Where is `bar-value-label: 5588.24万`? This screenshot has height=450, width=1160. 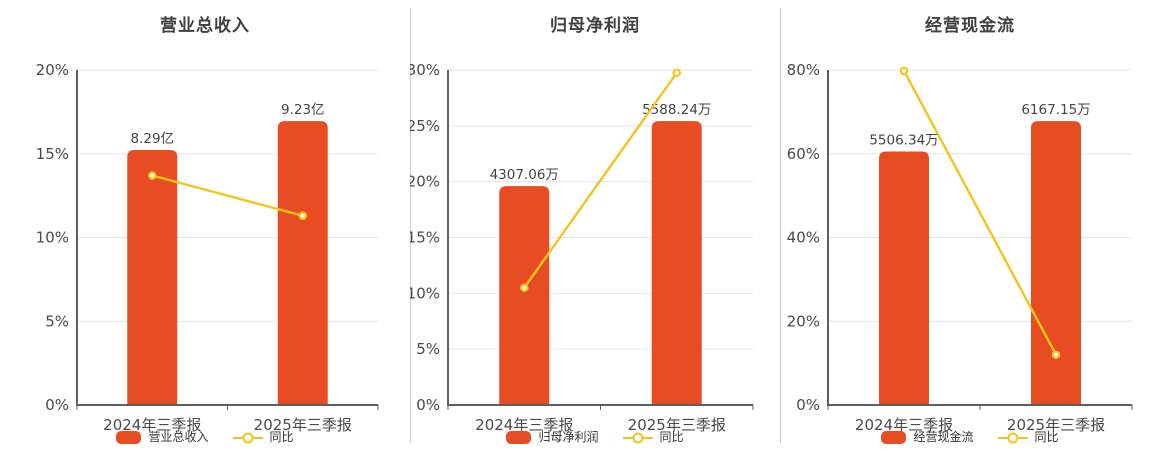
bar-value-label: 5588.24万 is located at coordinates (676, 110).